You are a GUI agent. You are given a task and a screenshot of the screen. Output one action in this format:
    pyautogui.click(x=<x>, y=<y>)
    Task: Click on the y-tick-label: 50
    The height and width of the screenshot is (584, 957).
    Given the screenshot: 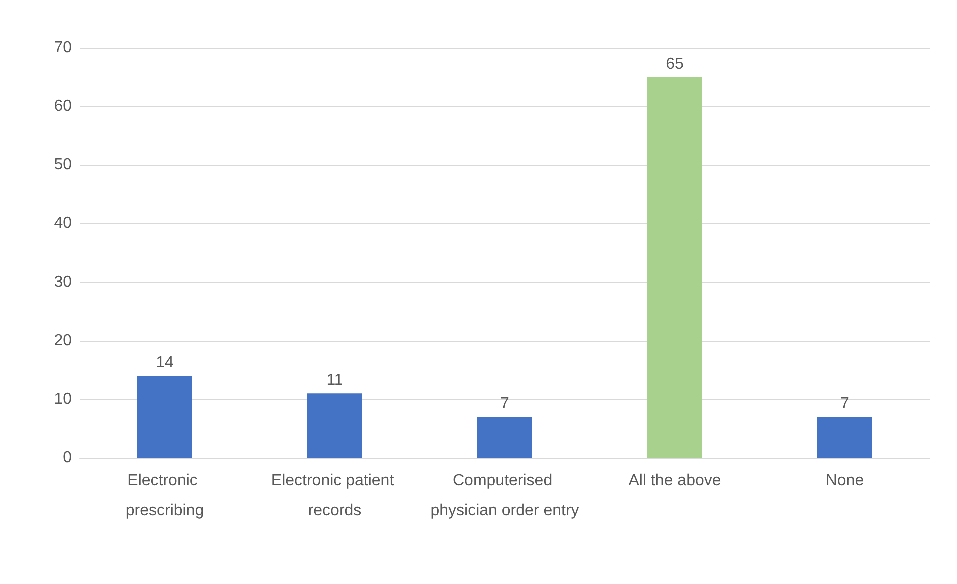 What is the action you would take?
    pyautogui.click(x=63, y=165)
    